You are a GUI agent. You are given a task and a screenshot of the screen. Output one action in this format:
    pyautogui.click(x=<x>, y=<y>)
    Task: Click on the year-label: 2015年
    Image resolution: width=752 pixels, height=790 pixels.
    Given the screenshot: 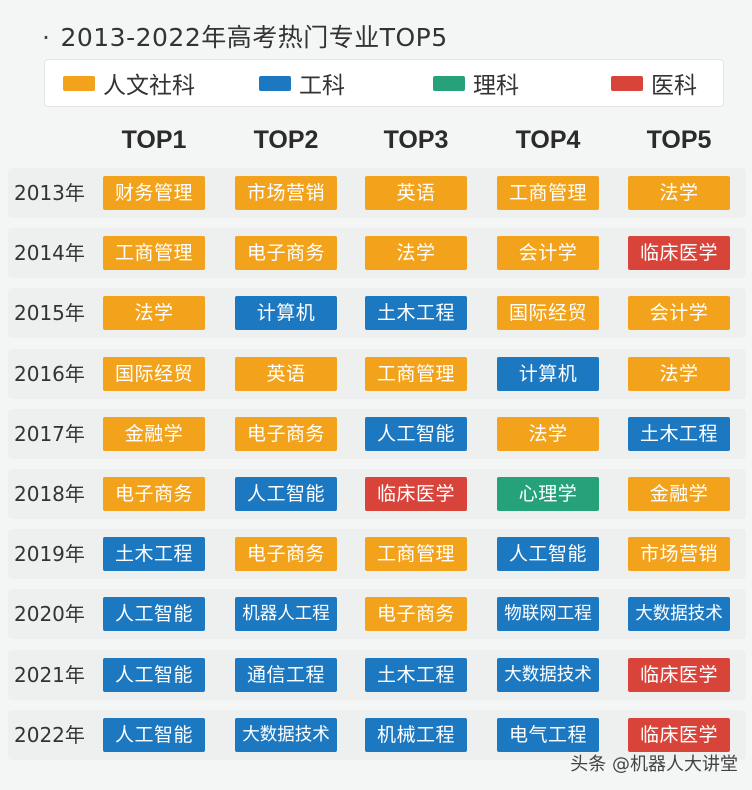 What is the action you would take?
    pyautogui.click(x=49, y=313)
    